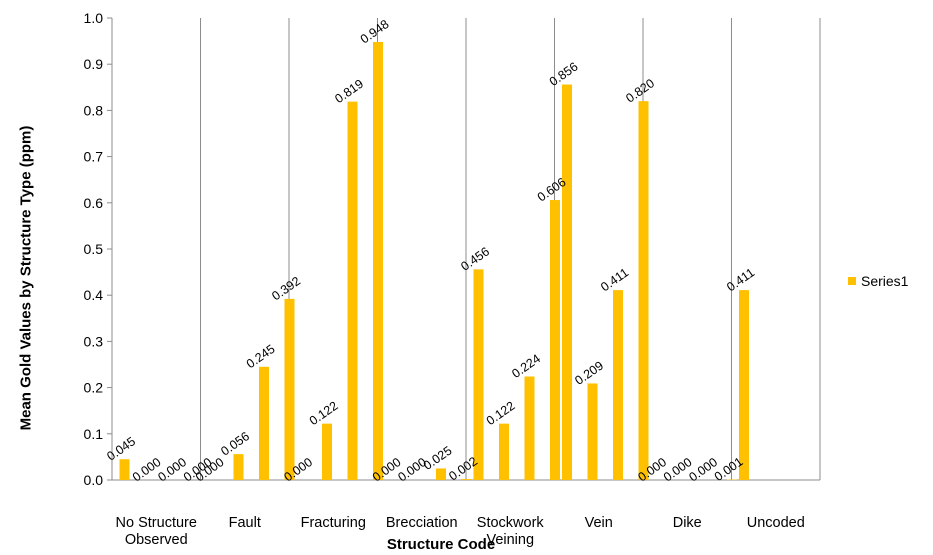 The height and width of the screenshot is (555, 933). I want to click on x-tick-label: Brecciation, so click(422, 523).